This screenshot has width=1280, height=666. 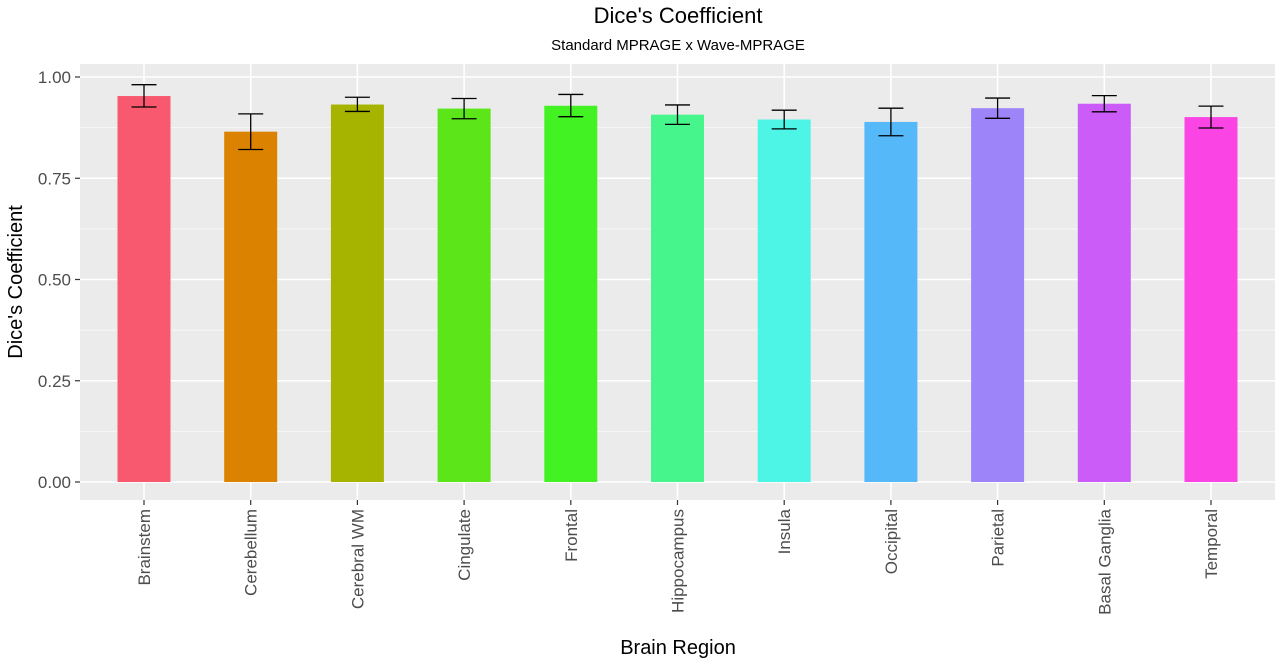 I want to click on bar-basal-ganglia, so click(x=1104, y=292).